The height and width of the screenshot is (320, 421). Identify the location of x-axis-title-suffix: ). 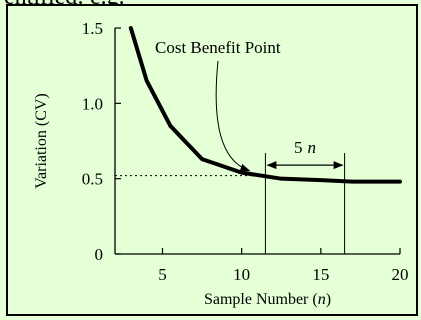
(328, 299).